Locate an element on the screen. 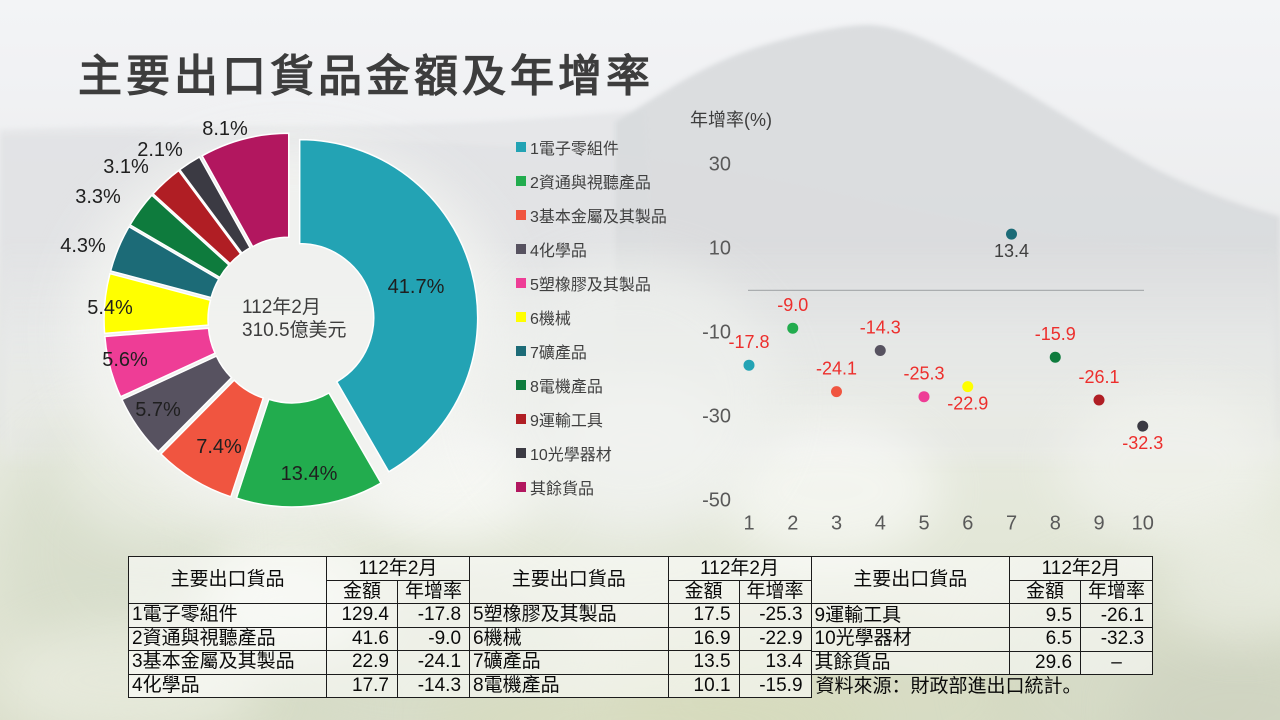 The image size is (1280, 720). table-cell-amount: 29.6 is located at coordinates (1045, 663).